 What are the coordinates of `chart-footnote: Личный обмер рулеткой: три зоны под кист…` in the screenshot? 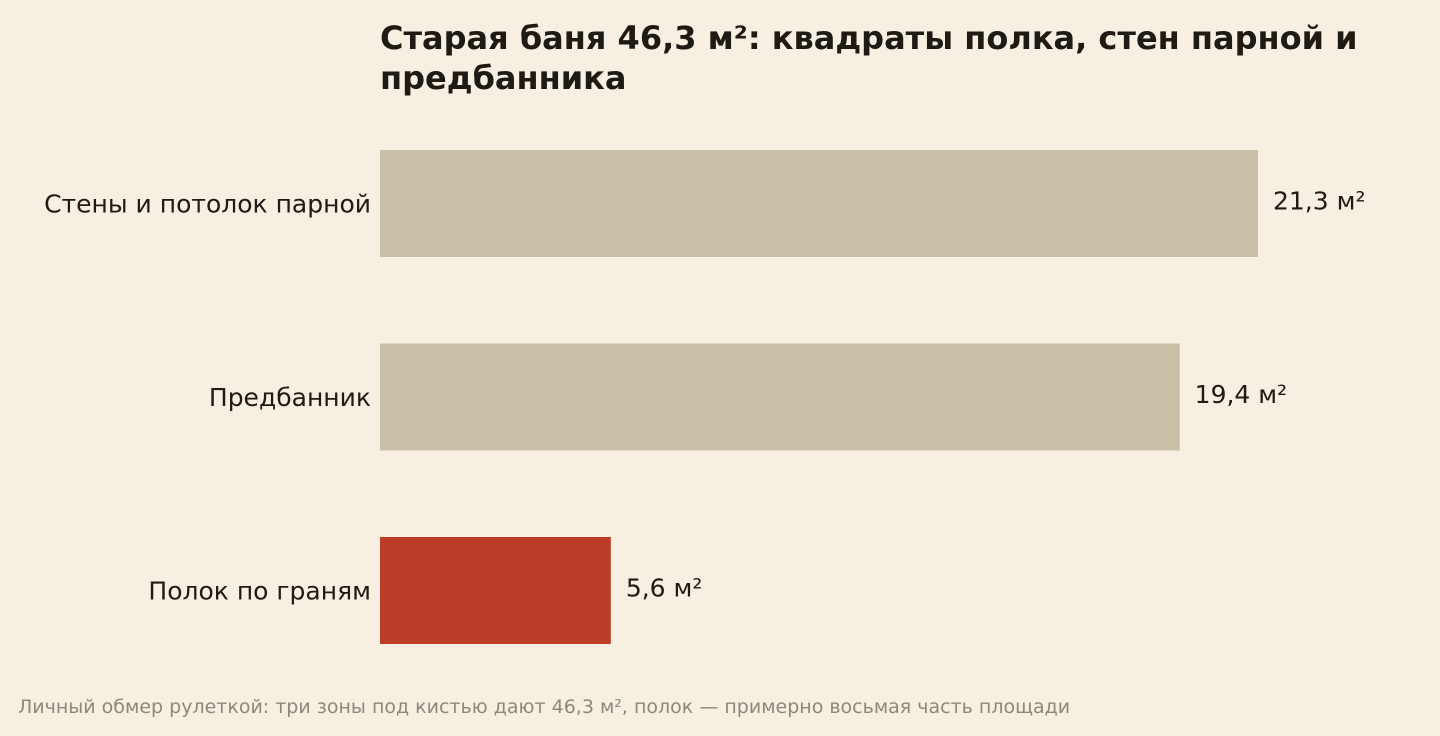 It's located at (544, 707).